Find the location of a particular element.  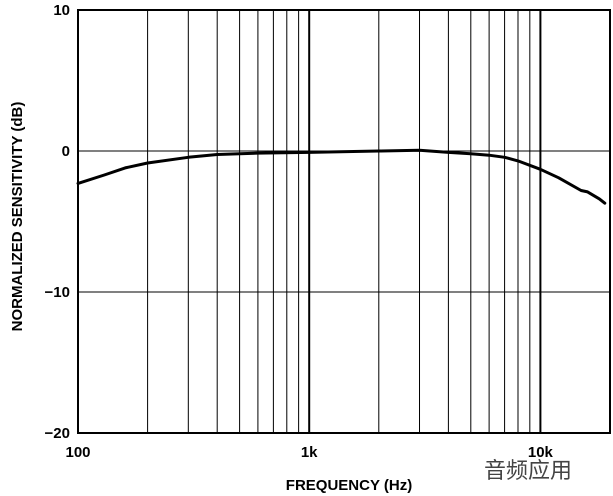

series is located at coordinates (341, 176).